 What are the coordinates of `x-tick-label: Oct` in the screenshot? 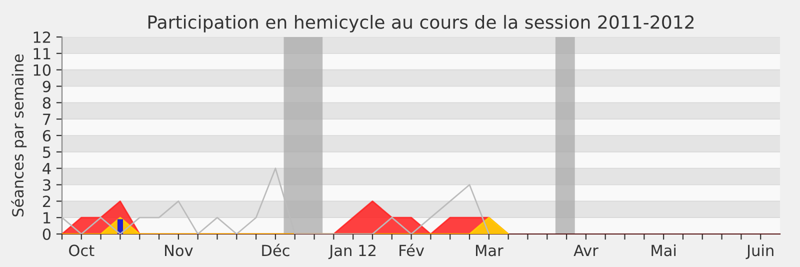 It's located at (81, 250).